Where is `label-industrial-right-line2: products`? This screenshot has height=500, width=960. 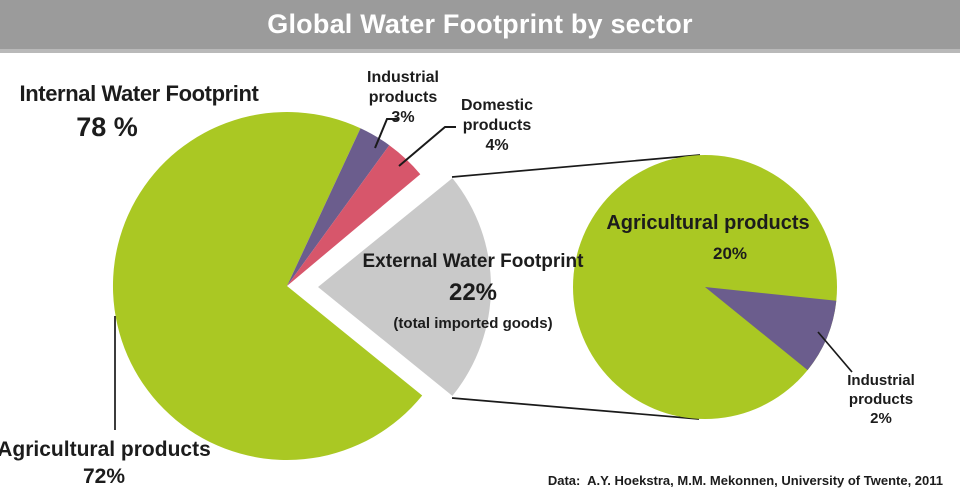
label-industrial-right-line2: products is located at coordinates (881, 399).